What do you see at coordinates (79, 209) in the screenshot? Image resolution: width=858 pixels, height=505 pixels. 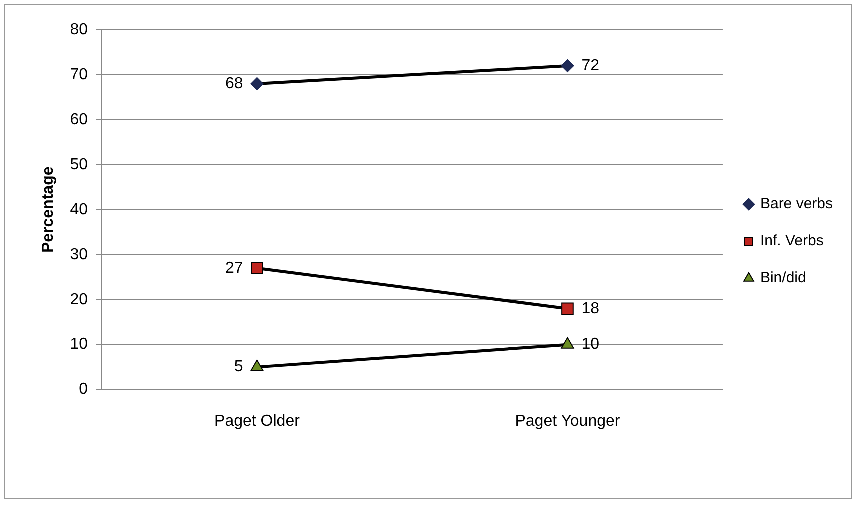 I see `y-tick-label: 40` at bounding box center [79, 209].